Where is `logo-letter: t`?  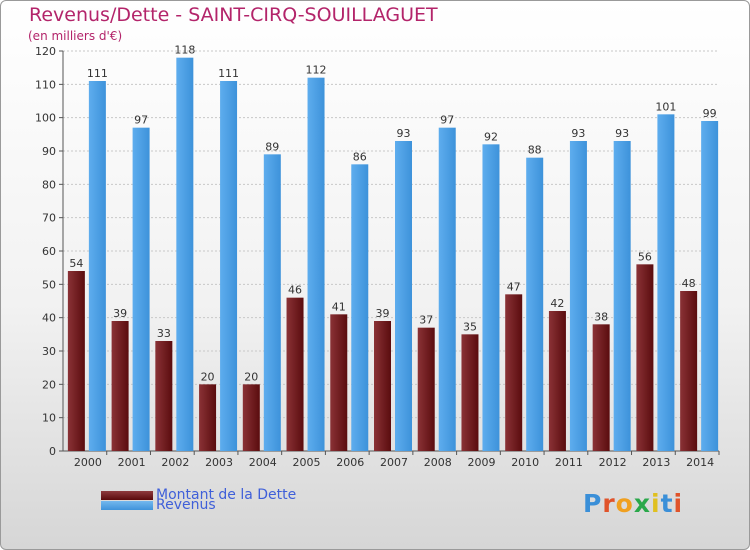 logo-letter: t is located at coordinates (667, 503).